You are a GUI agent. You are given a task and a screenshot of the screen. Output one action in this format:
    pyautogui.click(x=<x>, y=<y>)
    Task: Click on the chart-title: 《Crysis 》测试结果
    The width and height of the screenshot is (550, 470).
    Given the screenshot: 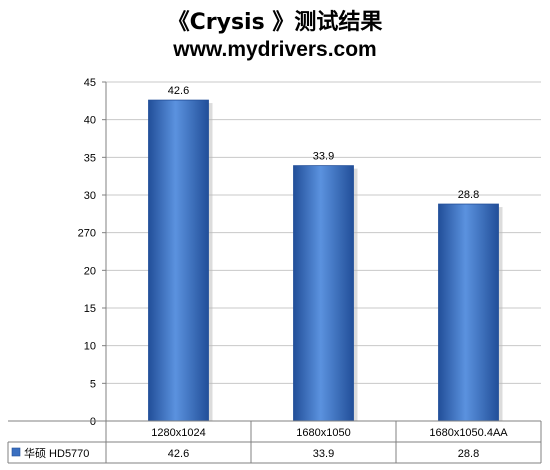 What is the action you would take?
    pyautogui.click(x=275, y=22)
    